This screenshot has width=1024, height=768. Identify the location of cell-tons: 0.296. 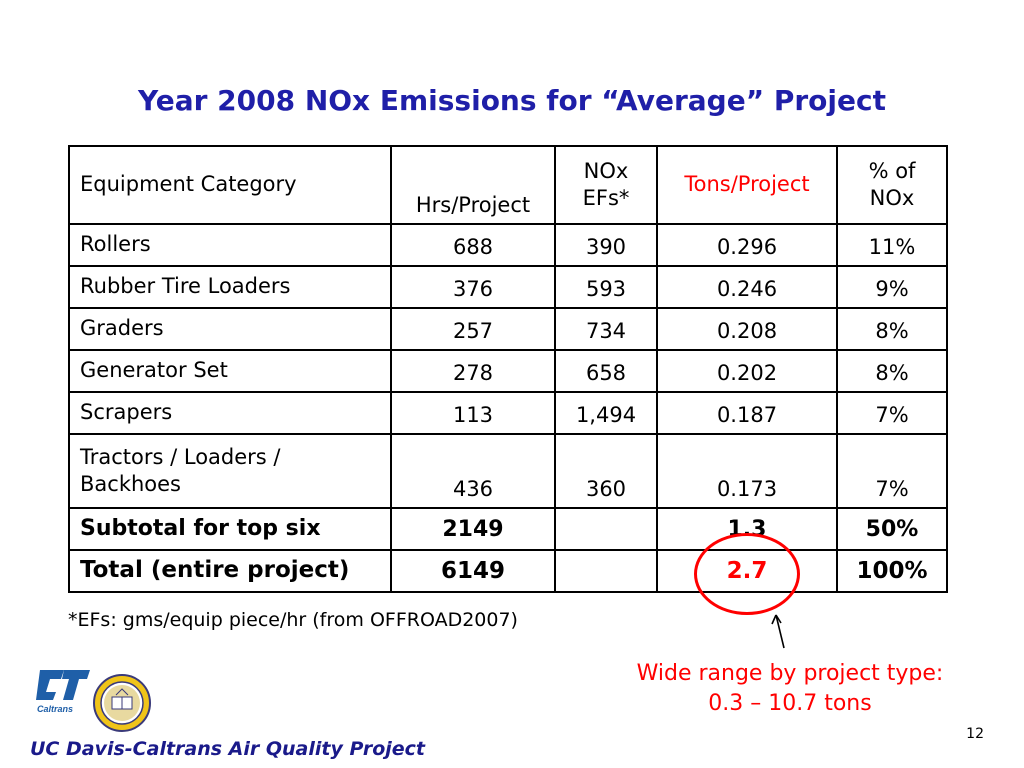
(747, 245).